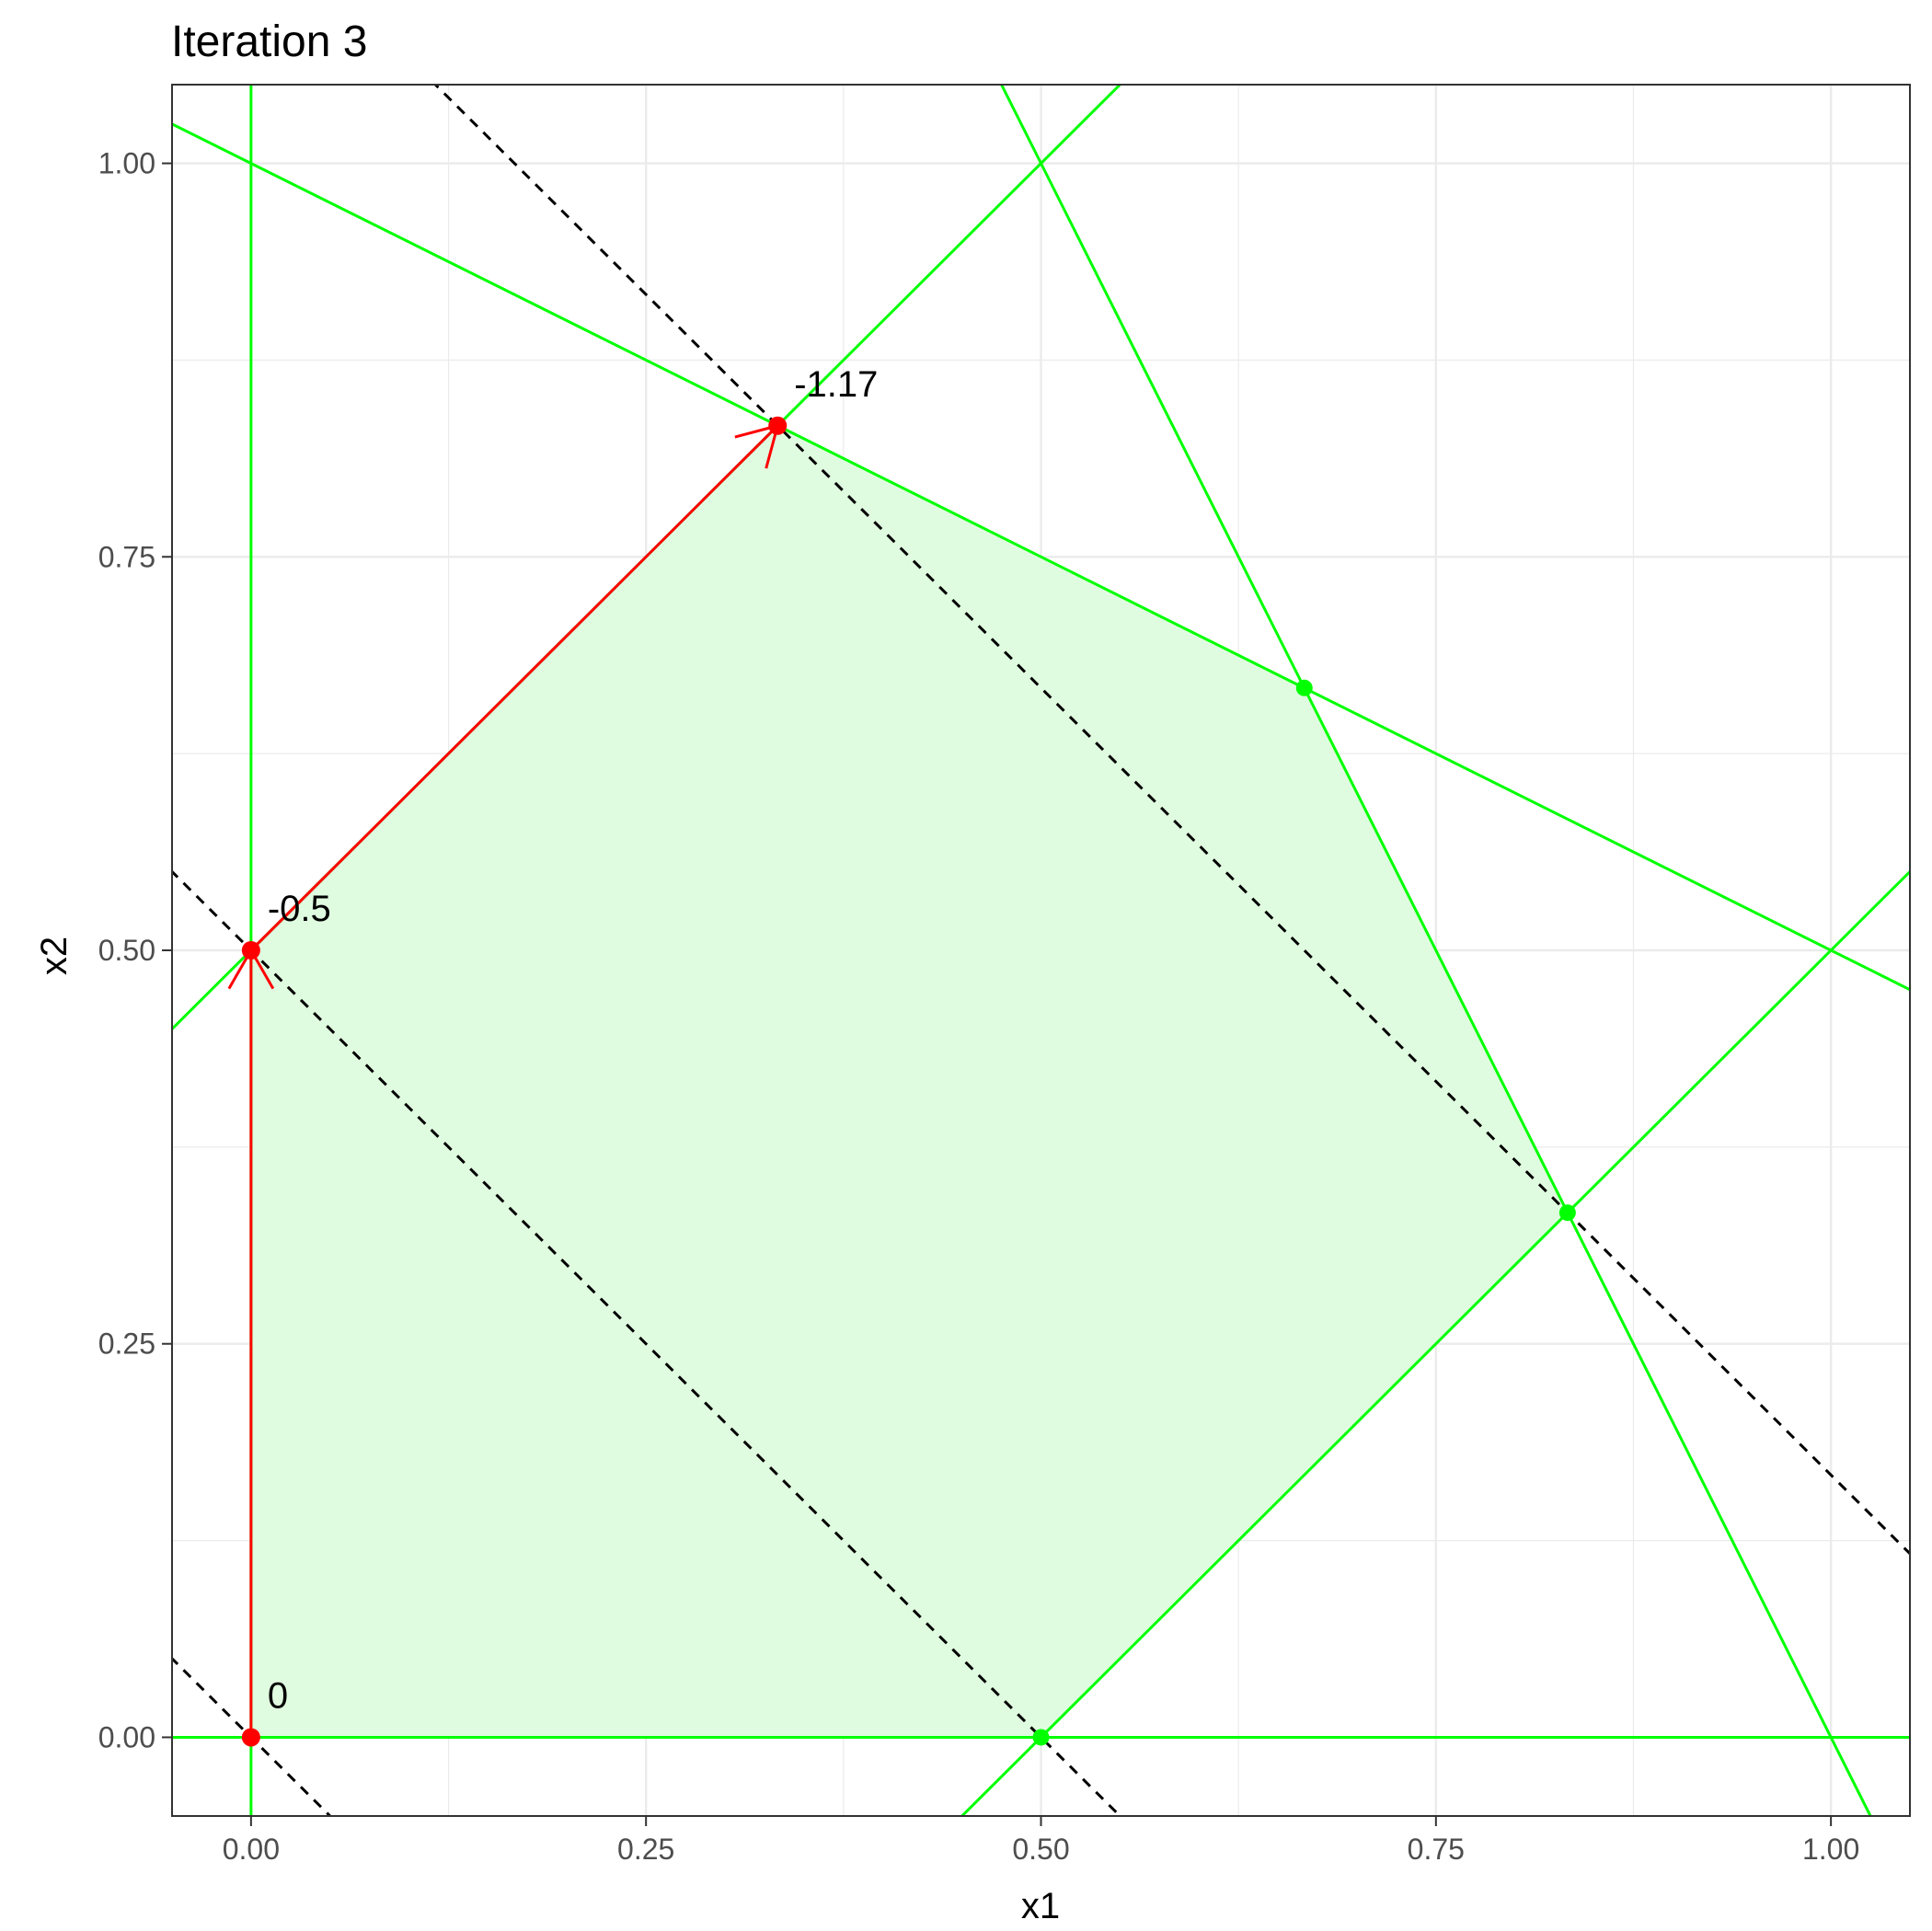  What do you see at coordinates (126, 164) in the screenshot?
I see `y-tick-label: 1.00` at bounding box center [126, 164].